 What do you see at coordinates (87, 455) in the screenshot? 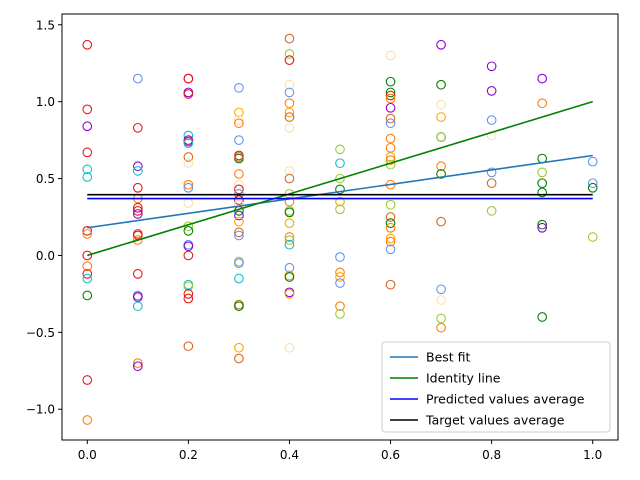
I see `x-tick-label: 0.0` at bounding box center [87, 455].